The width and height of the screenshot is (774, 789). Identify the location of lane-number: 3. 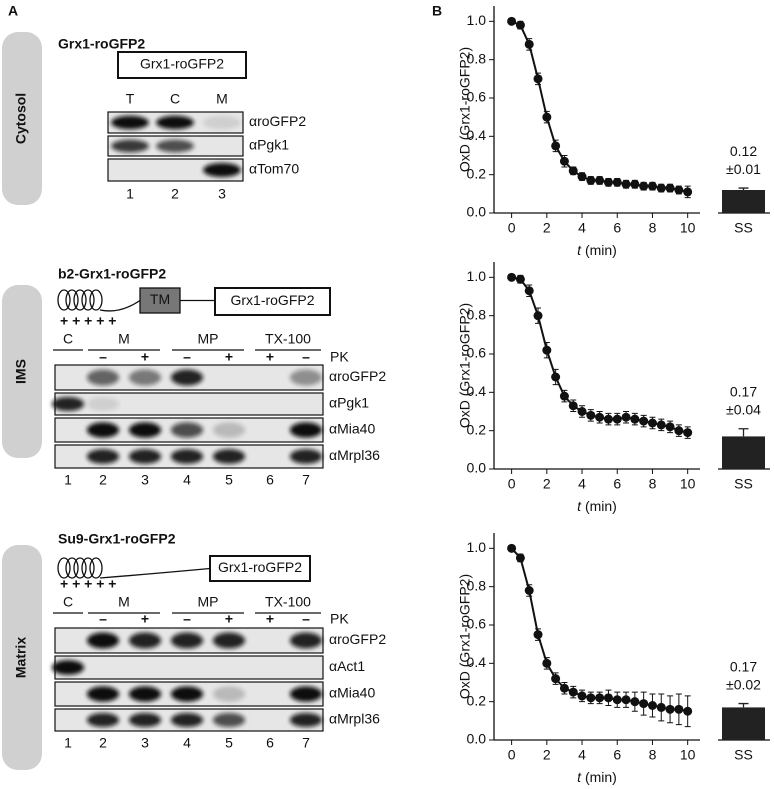
(145, 480).